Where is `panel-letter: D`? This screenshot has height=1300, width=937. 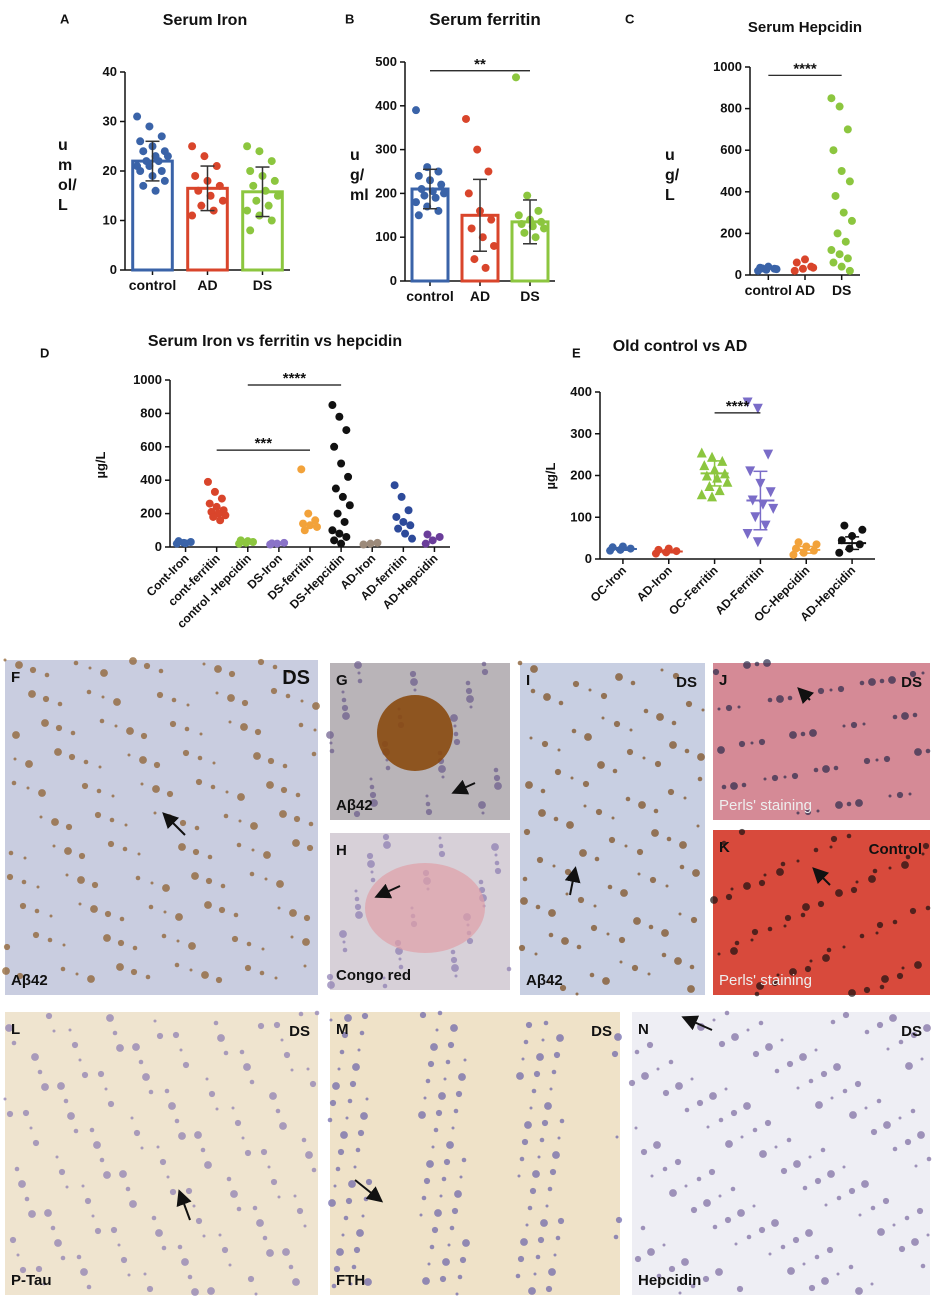 panel-letter: D is located at coordinates (44, 353).